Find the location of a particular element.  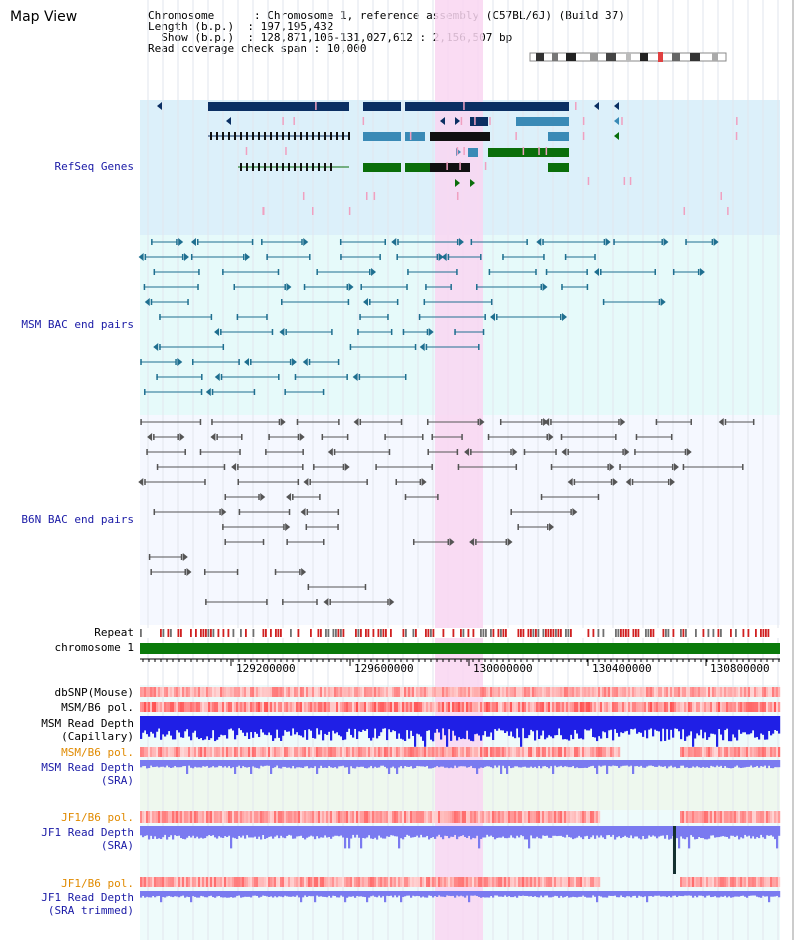

gene-block is located at coordinates (558, 136).